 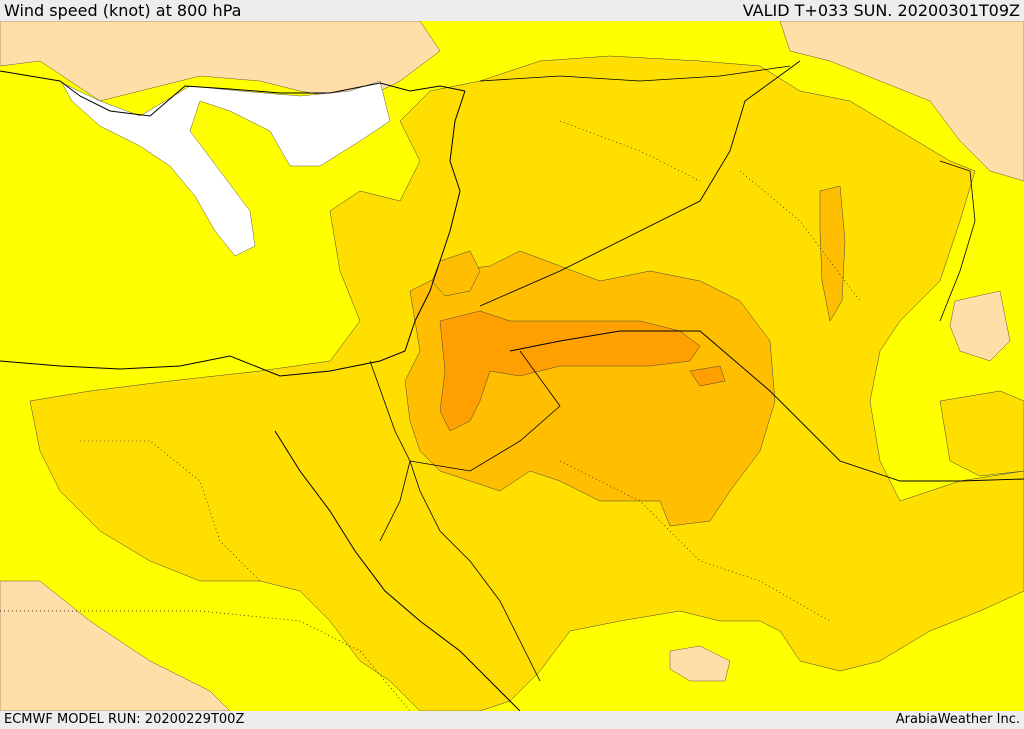 What do you see at coordinates (460, 570) in the screenshot?
I see `coastline-red-sea-east` at bounding box center [460, 570].